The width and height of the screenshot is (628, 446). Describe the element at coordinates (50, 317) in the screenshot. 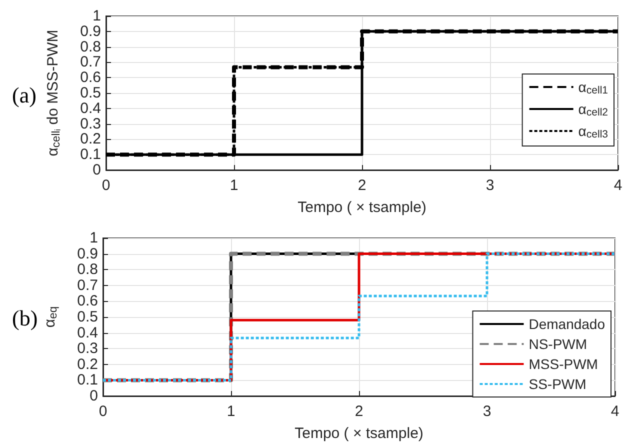

I see `y-axis-title: αeq` at that location.